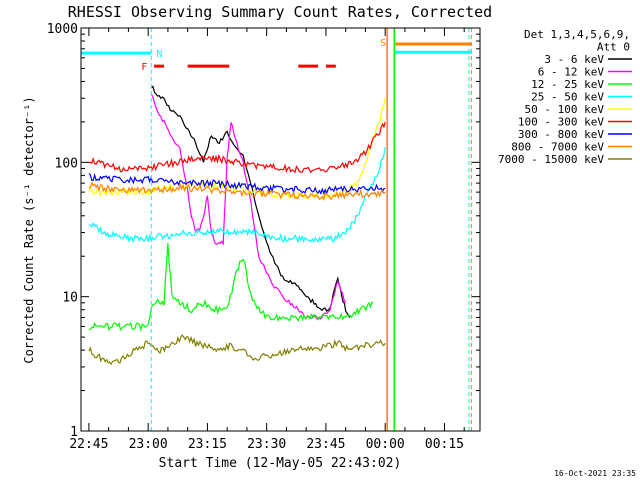  What do you see at coordinates (561, 134) in the screenshot?
I see `legend-label-6: 300 - 800 keV` at bounding box center [561, 134].